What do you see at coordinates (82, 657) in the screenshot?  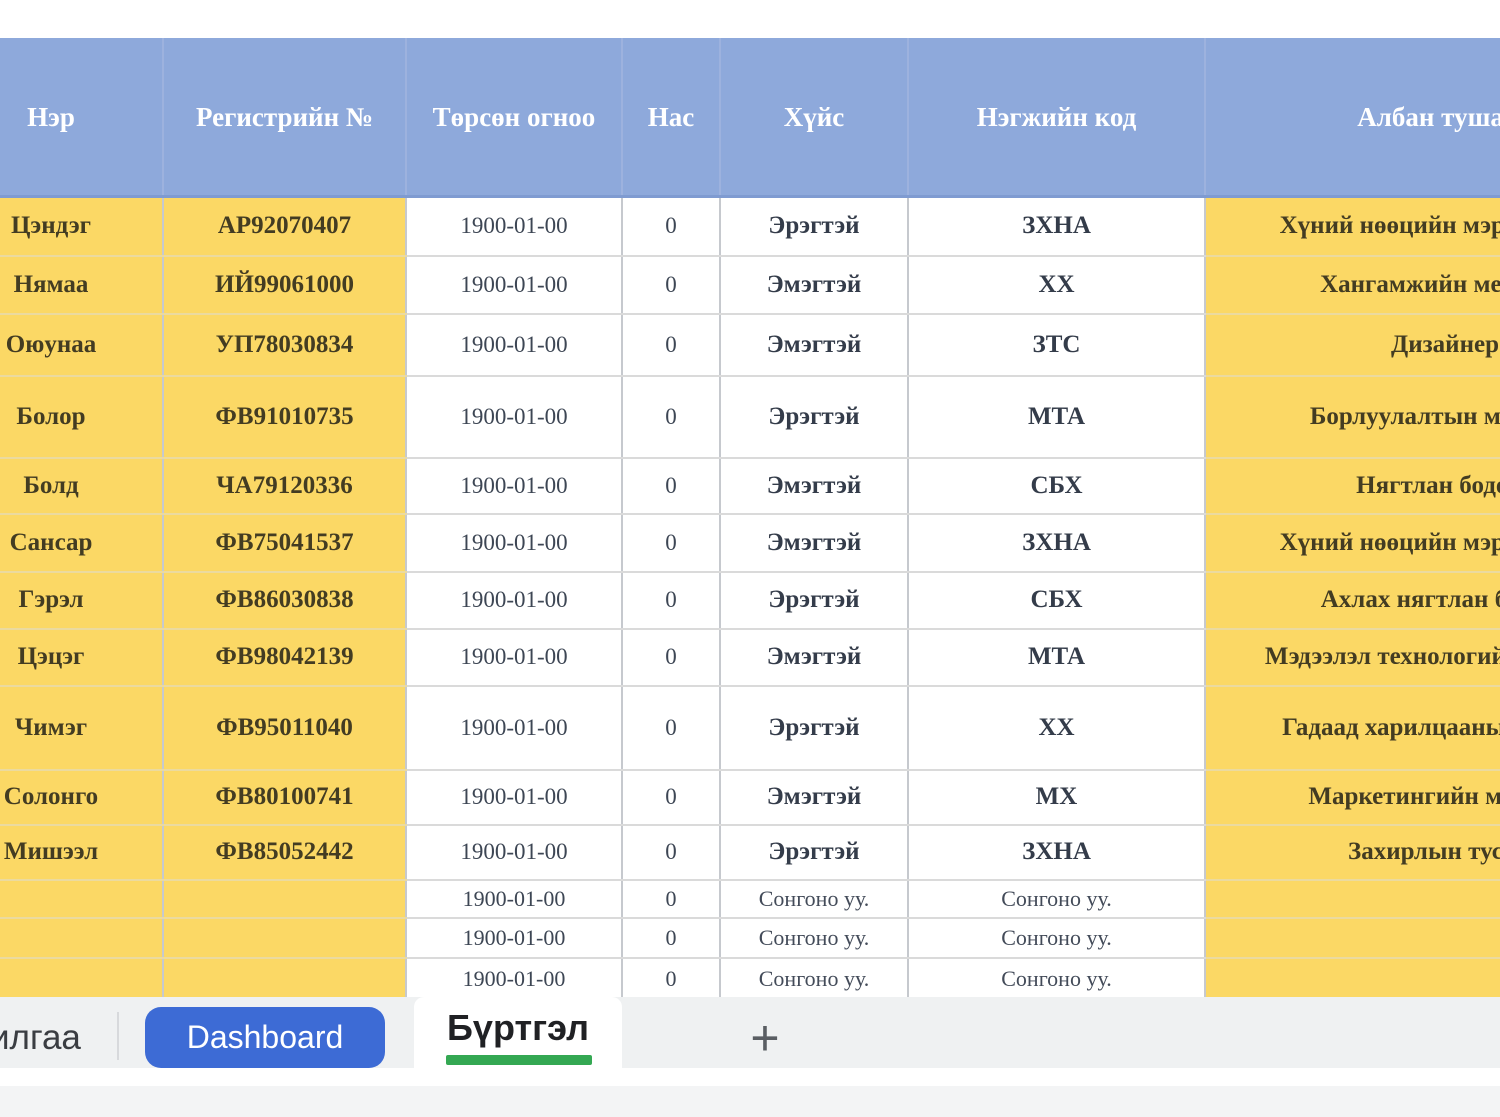 I see `cell-name: Цэцэг` at bounding box center [82, 657].